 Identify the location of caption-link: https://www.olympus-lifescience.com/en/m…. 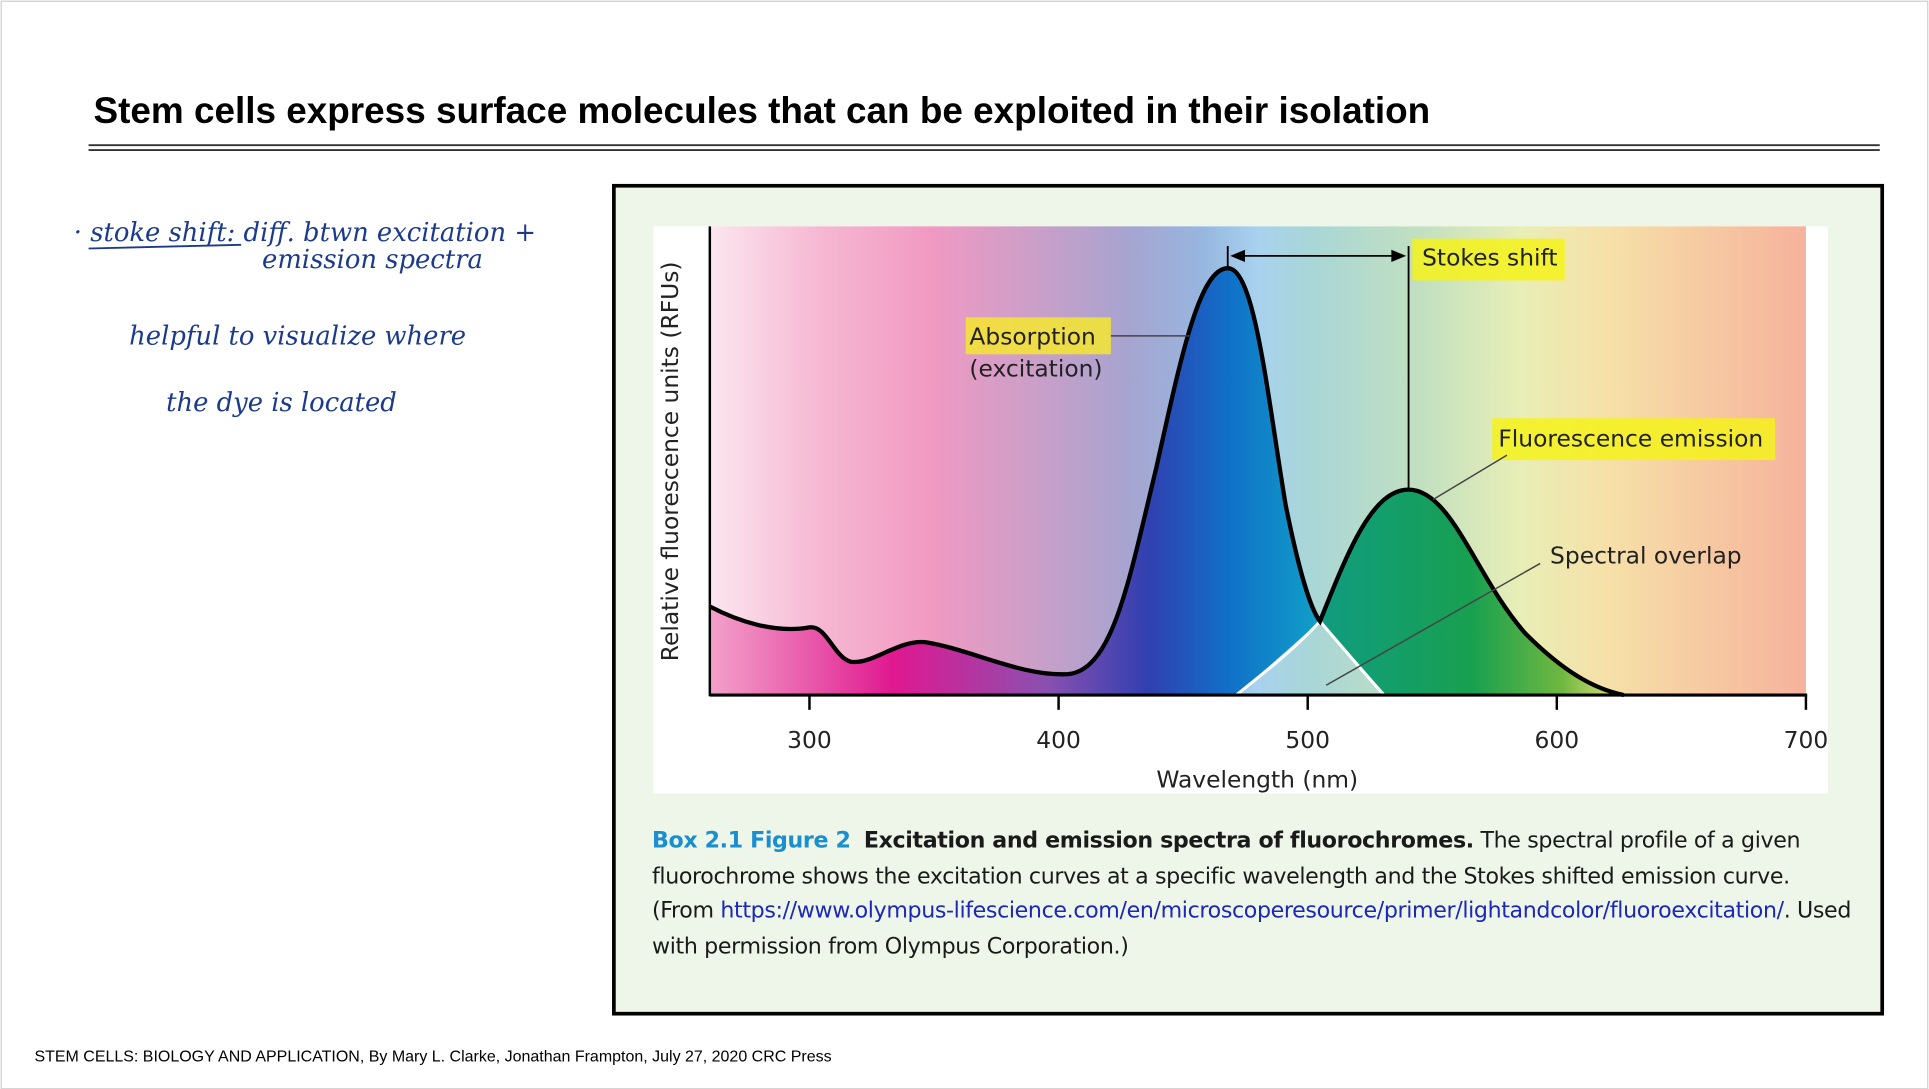
(1252, 911).